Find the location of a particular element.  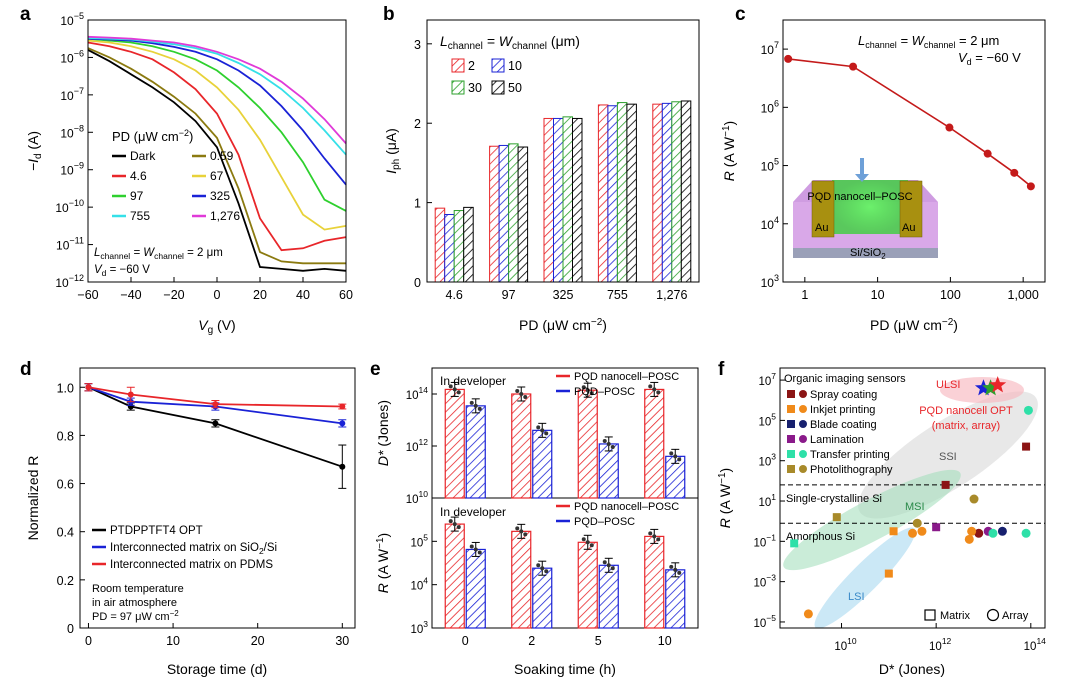

panel-c-x-ticks: 1 10 100 1,000 is located at coordinates (920, 289).